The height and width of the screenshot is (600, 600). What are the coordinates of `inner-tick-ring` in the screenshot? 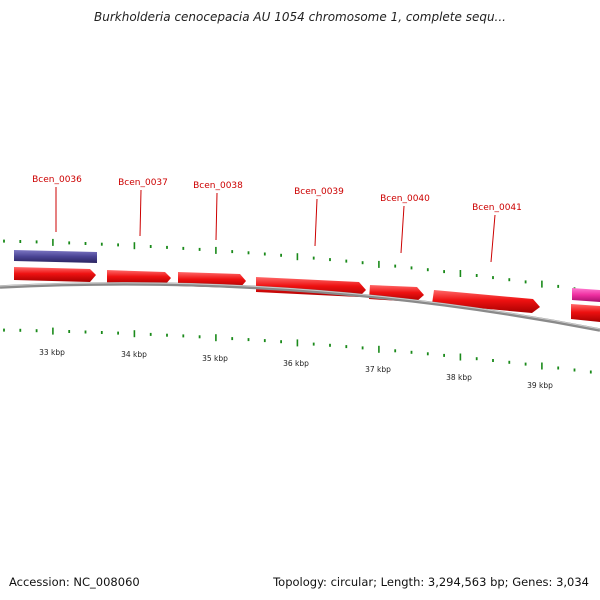 It's located at (297, 350).